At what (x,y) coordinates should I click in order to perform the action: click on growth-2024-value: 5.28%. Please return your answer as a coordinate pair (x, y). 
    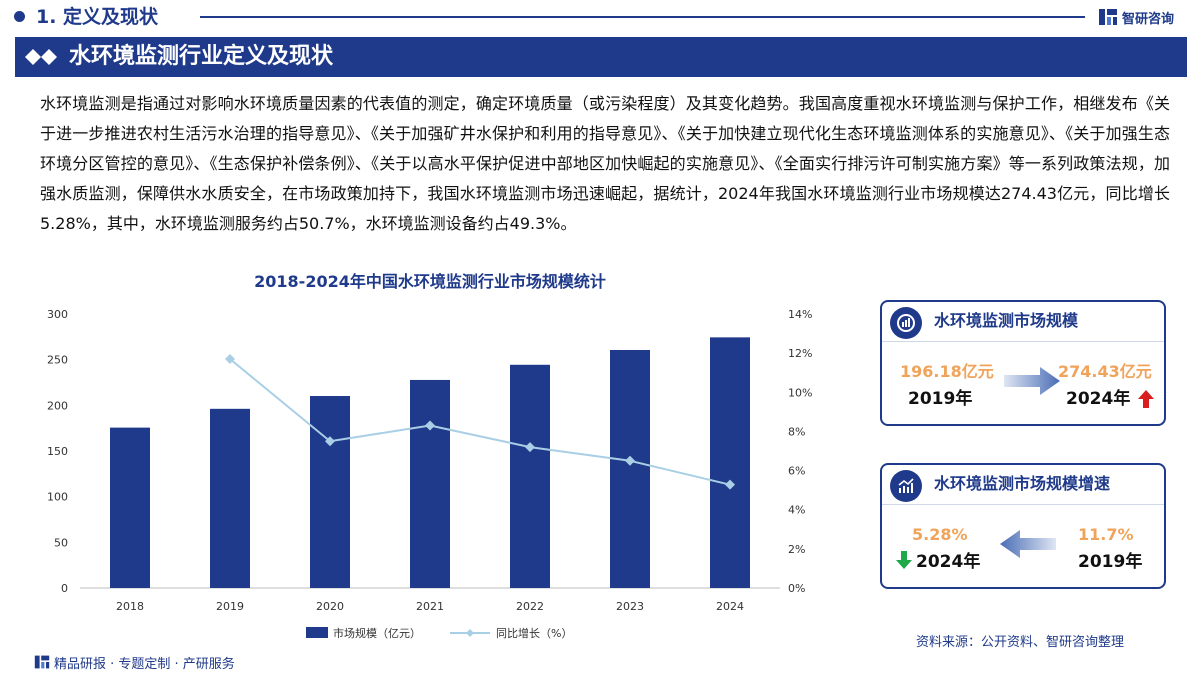
    Looking at the image, I should click on (940, 534).